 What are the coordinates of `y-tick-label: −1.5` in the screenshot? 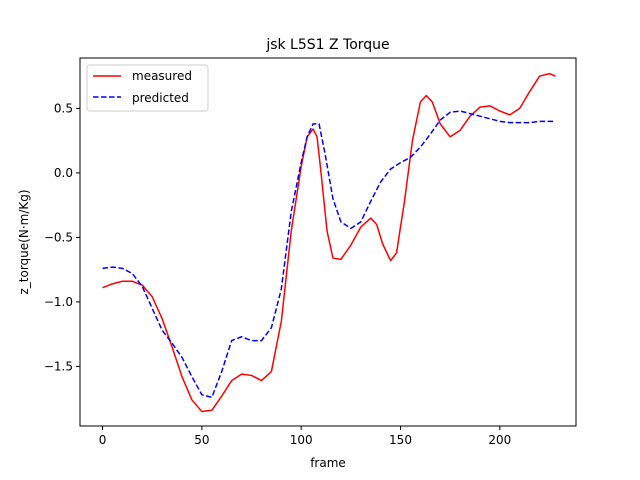 It's located at (58, 366).